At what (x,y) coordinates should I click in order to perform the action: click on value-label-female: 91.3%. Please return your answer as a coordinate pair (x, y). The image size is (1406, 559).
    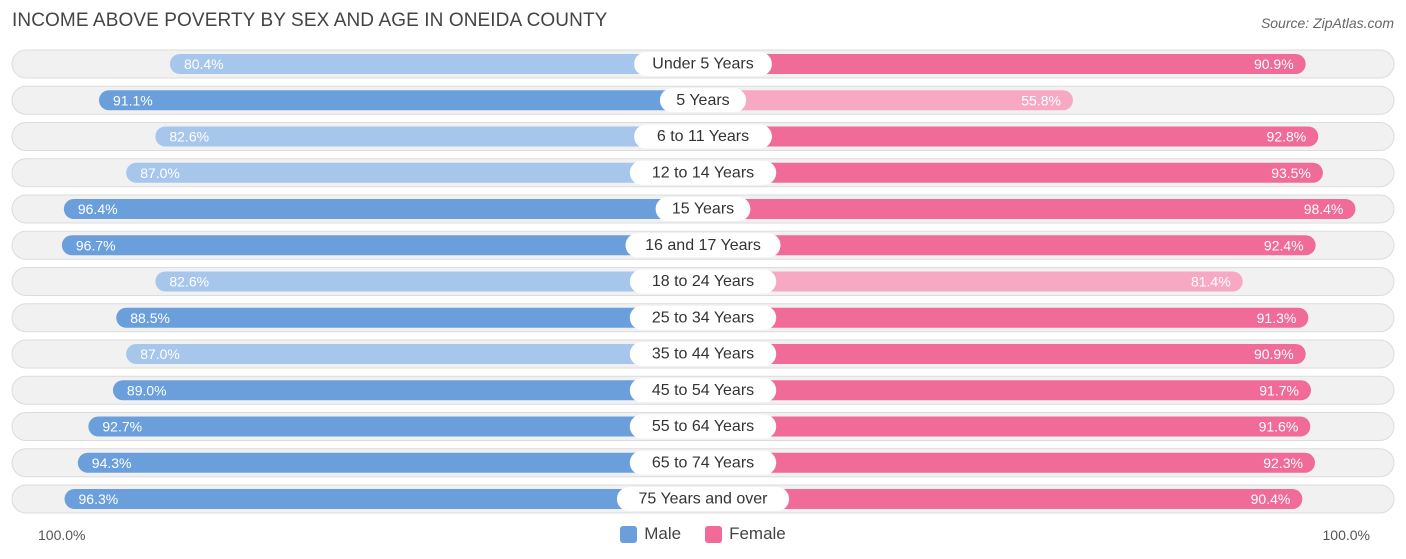
    Looking at the image, I should click on (1277, 318).